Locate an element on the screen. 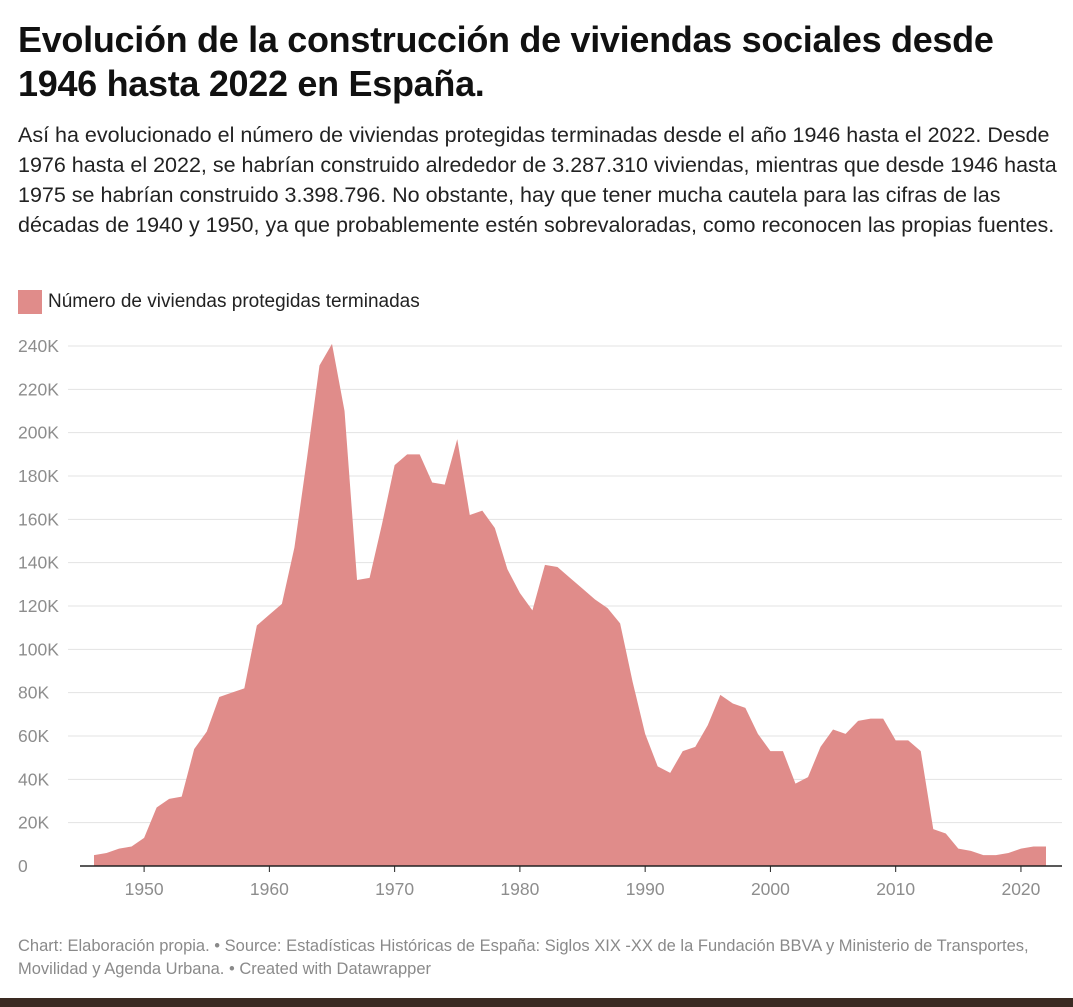 This screenshot has width=1073, height=1007. y-tick-label: 200K is located at coordinates (38, 433).